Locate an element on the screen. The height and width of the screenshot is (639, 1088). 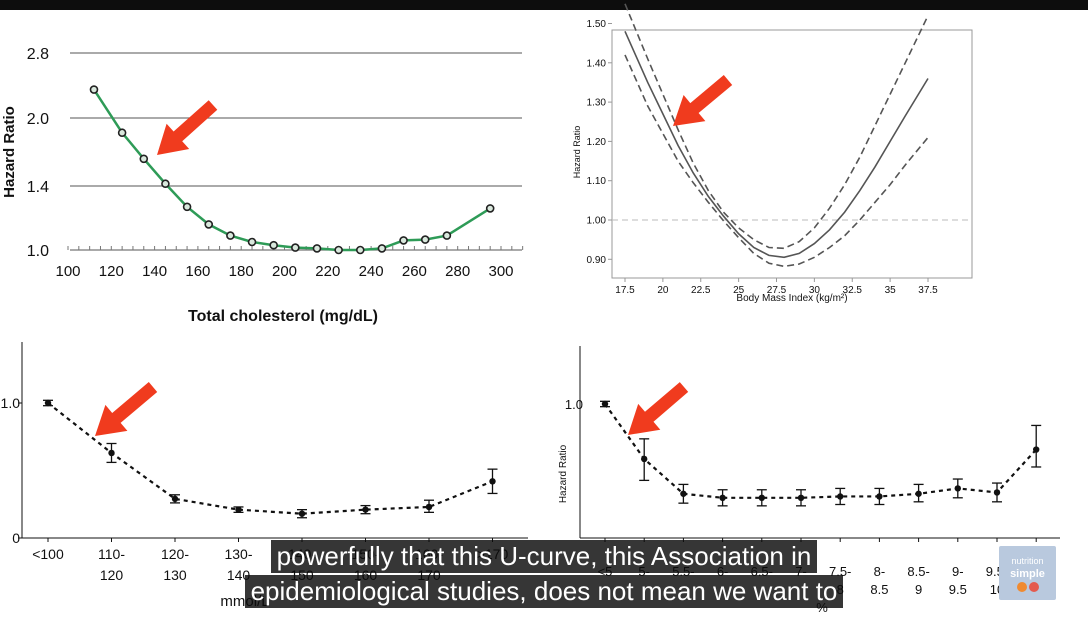
p1-y-tick-label: 1.0 is located at coordinates (38, 251).